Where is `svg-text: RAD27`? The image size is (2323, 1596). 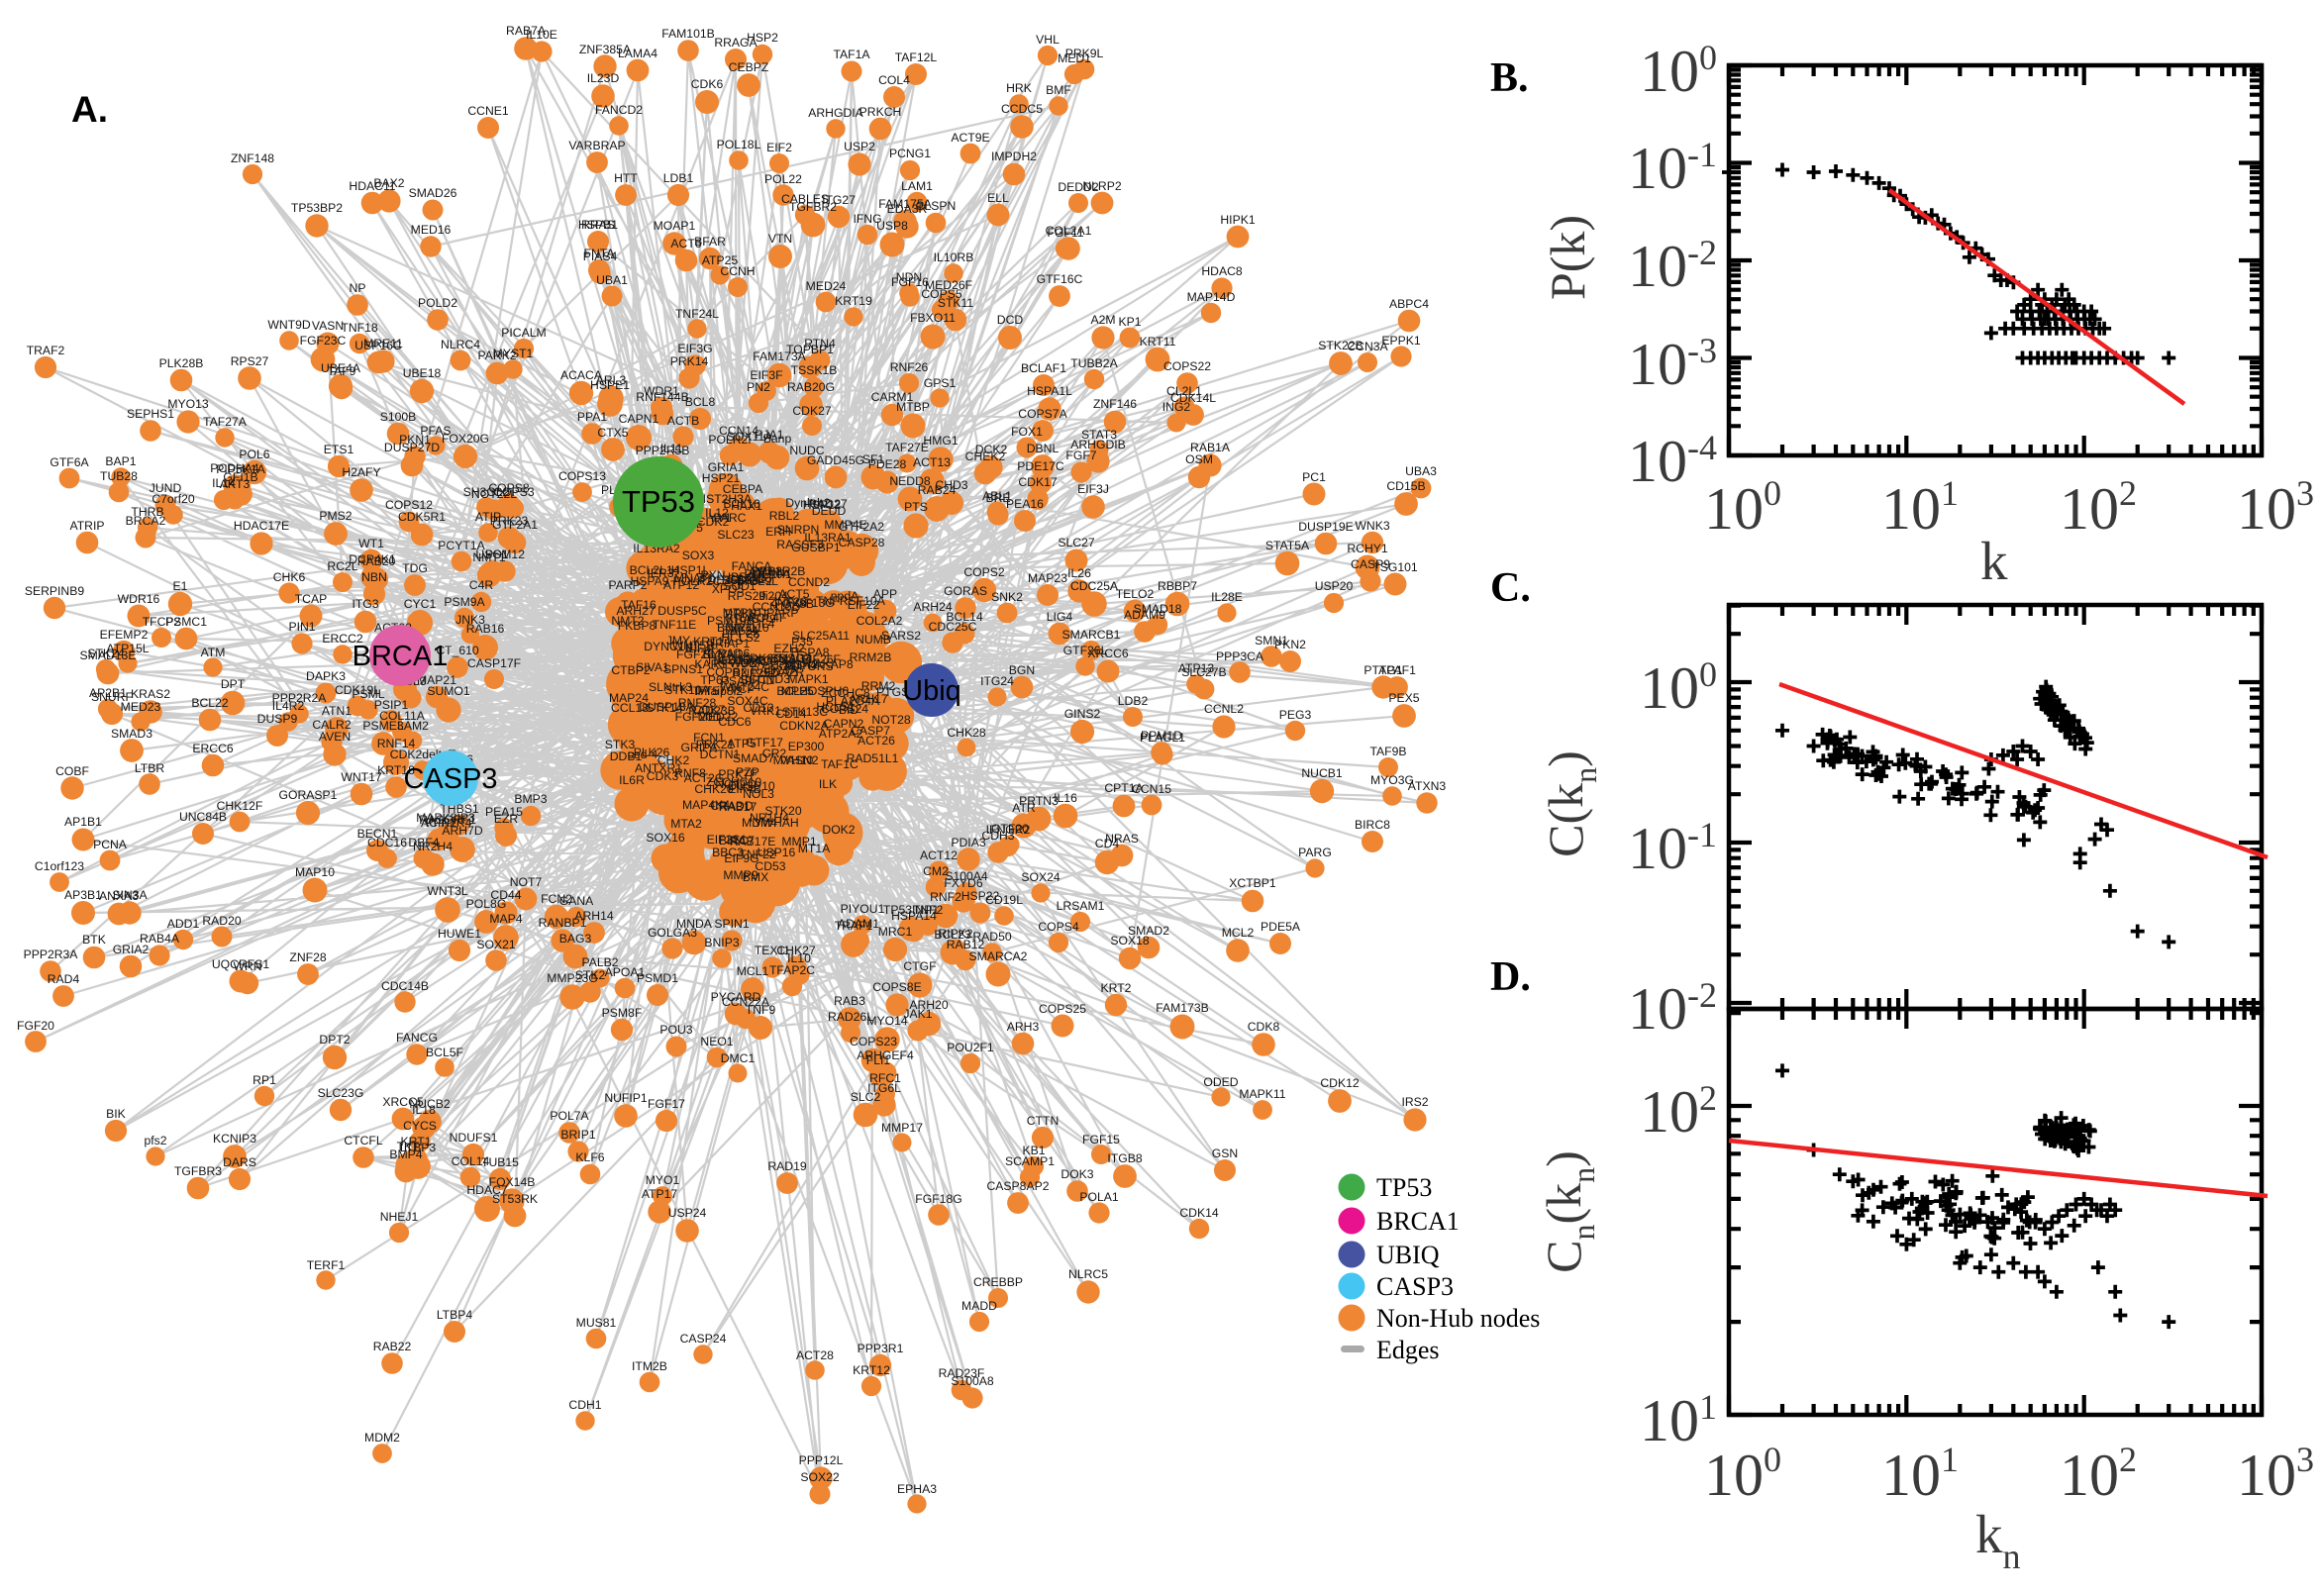
svg-text: RAD27 is located at coordinates (828, 504).